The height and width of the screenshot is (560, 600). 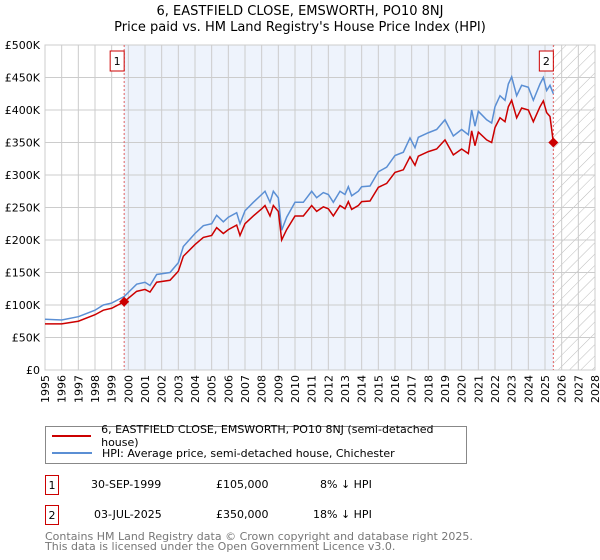 What do you see at coordinates (362, 389) in the screenshot?
I see `x-tick-label: 2014` at bounding box center [362, 389].